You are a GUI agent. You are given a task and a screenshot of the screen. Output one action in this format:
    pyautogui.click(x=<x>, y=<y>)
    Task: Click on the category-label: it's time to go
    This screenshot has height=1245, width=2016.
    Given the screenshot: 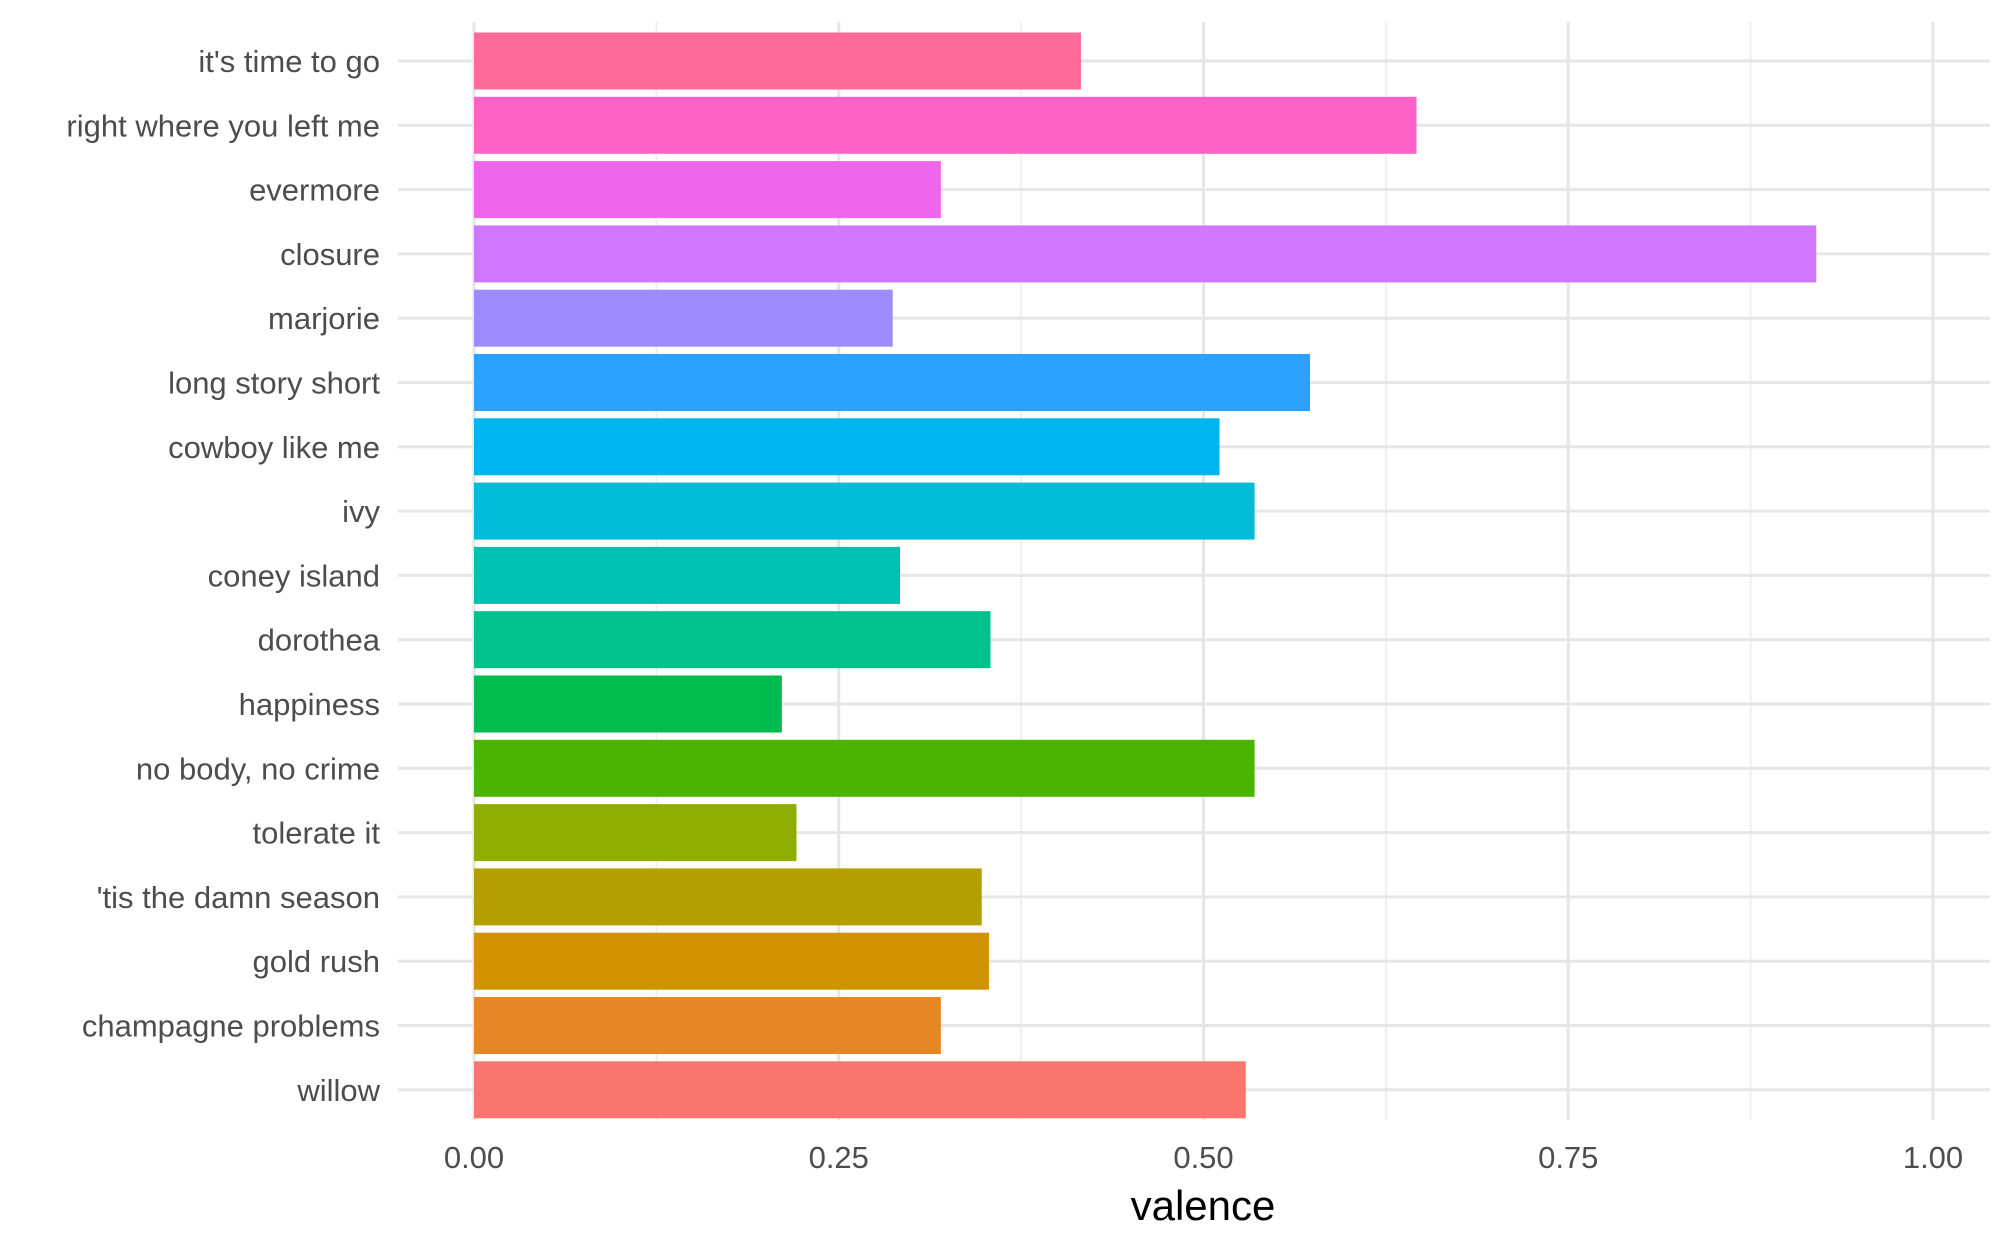 What is the action you would take?
    pyautogui.click(x=289, y=61)
    